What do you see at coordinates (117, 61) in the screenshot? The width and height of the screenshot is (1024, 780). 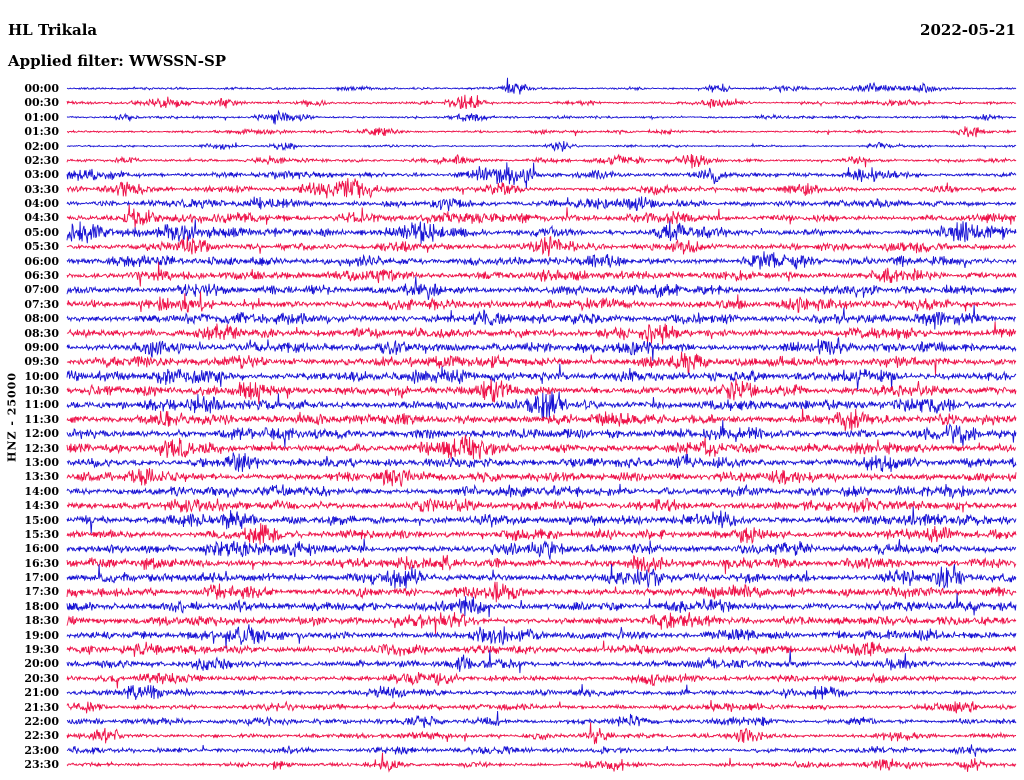 I see `filter-label: Applied filter: WWSSN-SP` at bounding box center [117, 61].